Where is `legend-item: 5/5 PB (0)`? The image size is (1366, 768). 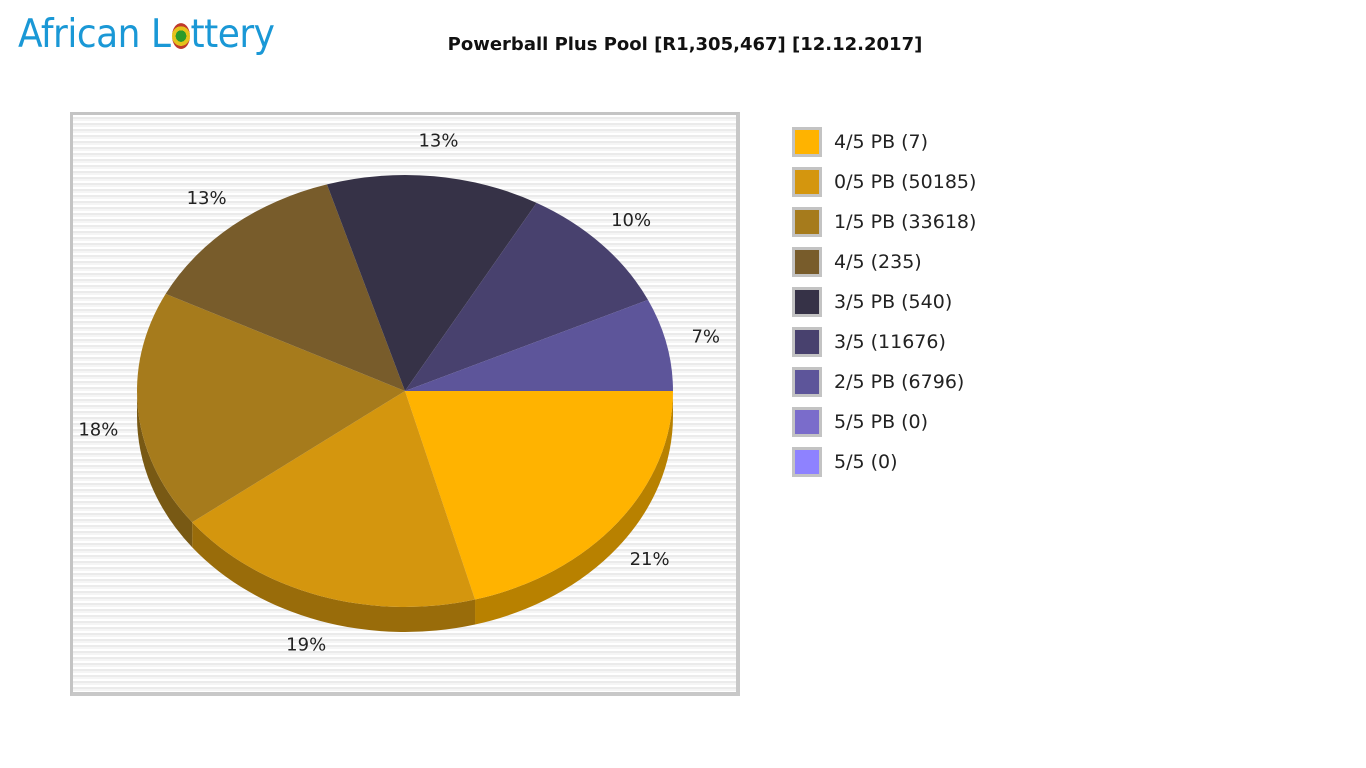
legend-item: 5/5 PB (0) is located at coordinates (884, 422).